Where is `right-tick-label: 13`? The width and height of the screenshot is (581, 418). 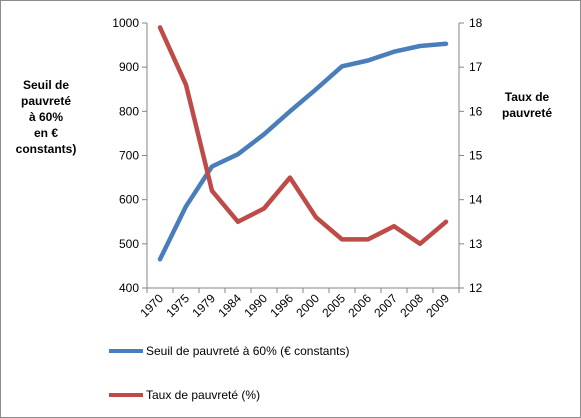
right-tick-label: 13 is located at coordinates (476, 244).